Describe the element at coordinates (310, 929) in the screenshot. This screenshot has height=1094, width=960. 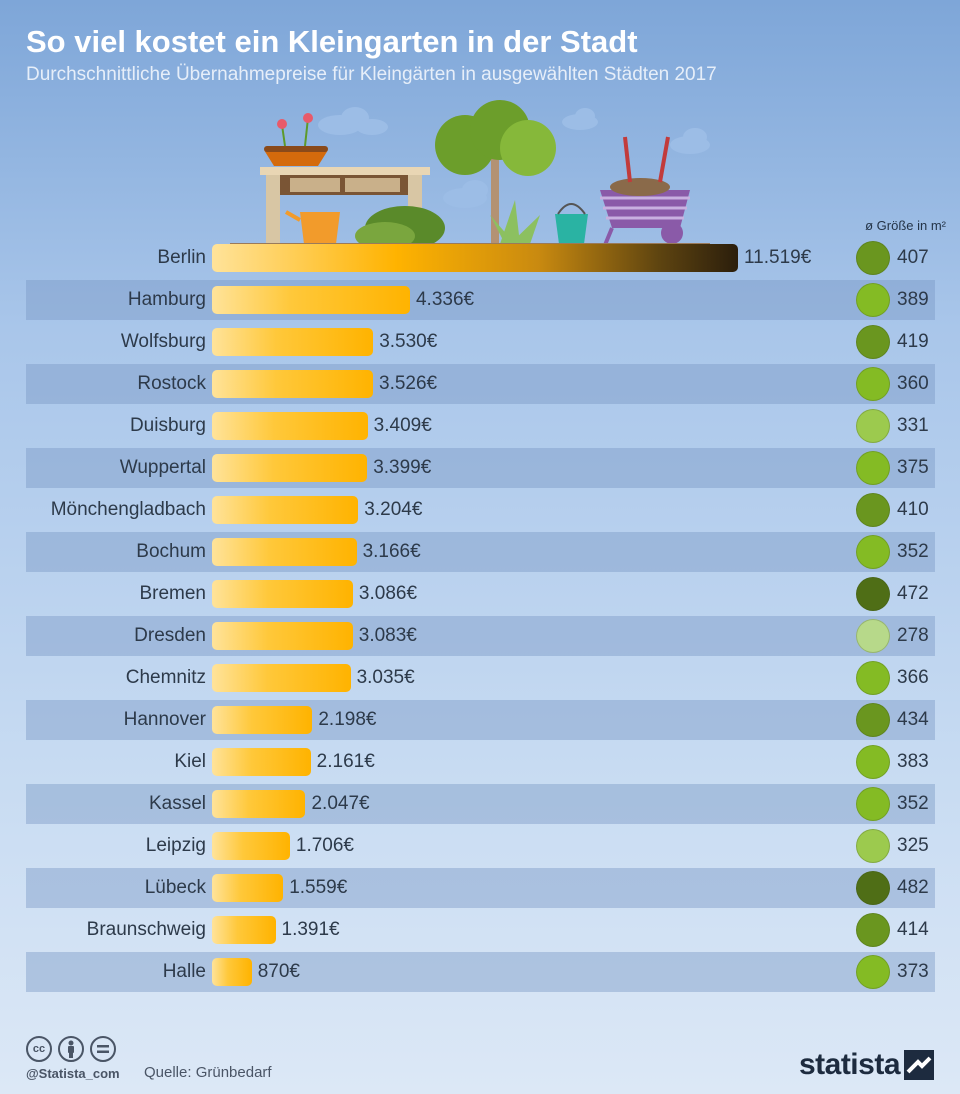
I see `price-label: 1.391€` at that location.